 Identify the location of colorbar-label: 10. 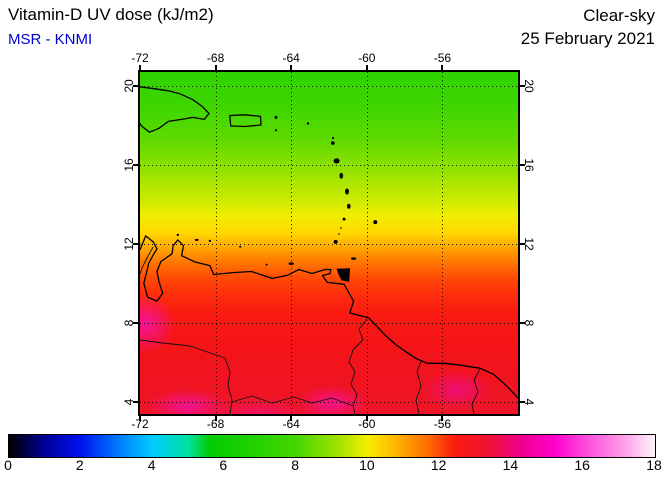
(367, 465).